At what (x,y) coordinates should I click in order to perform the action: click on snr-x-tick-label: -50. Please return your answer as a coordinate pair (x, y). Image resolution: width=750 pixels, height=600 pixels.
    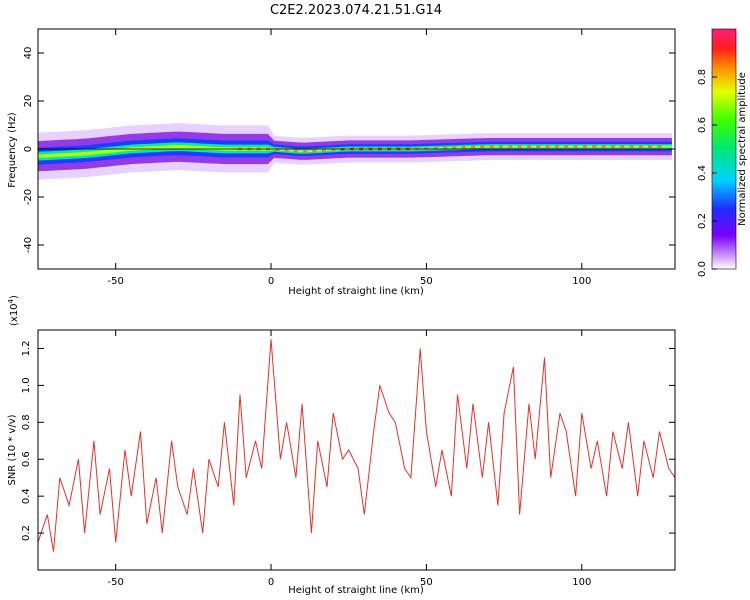
    Looking at the image, I should click on (116, 582).